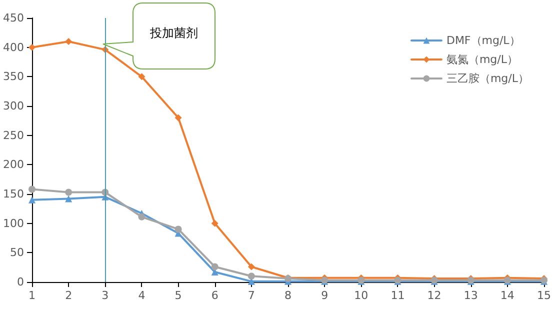 Image resolution: width=554 pixels, height=335 pixels. I want to click on x-tick-label: 13, so click(471, 295).